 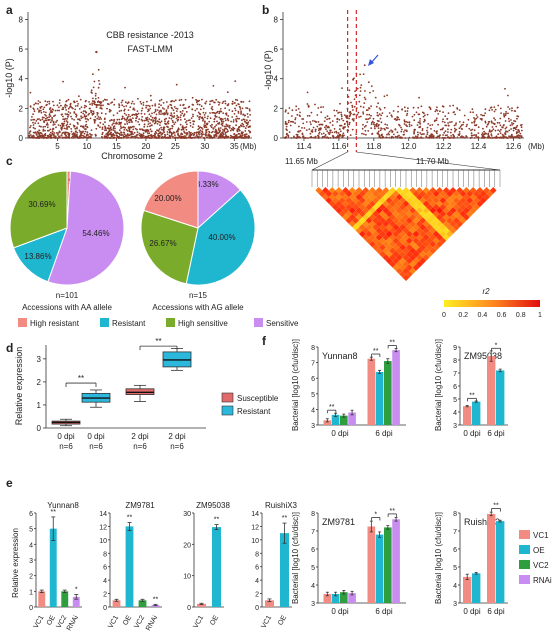 I want to click on e-x-tick-label: VC1, so click(x=113, y=621).